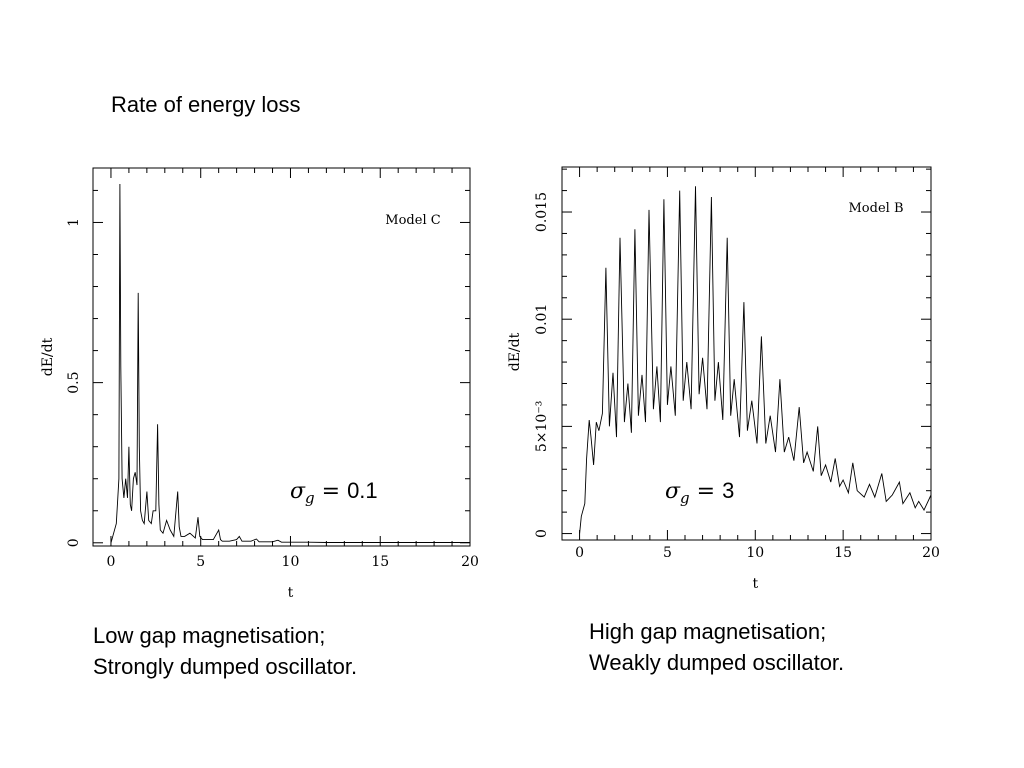  I want to click on caption-left-line-2: Strongly dumped oscillator., so click(225, 666).